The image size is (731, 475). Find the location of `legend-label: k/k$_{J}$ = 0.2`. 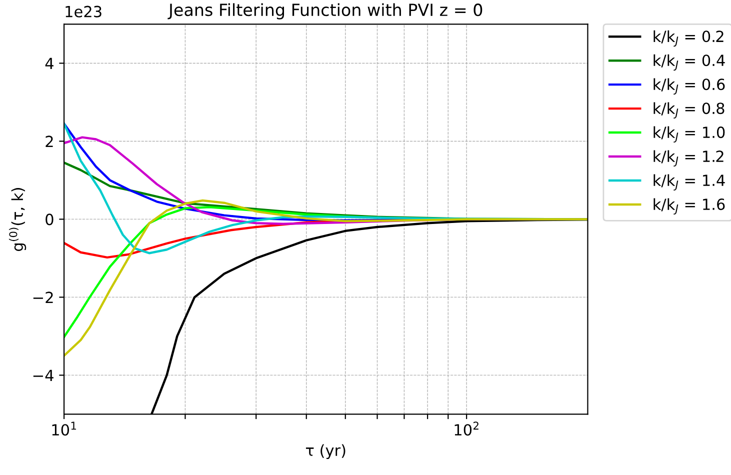

legend-label: k/k$_{J}$ = 0.2 is located at coordinates (689, 38).